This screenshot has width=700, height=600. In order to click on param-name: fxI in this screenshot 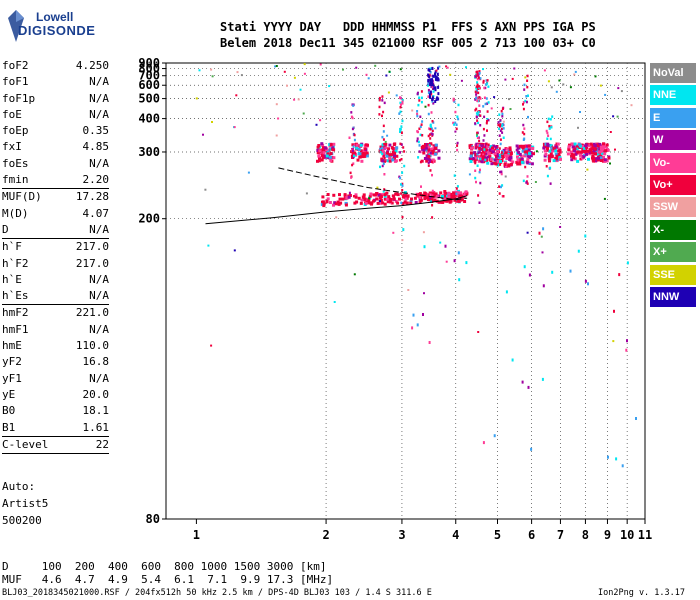, I will do `click(12, 147)`.